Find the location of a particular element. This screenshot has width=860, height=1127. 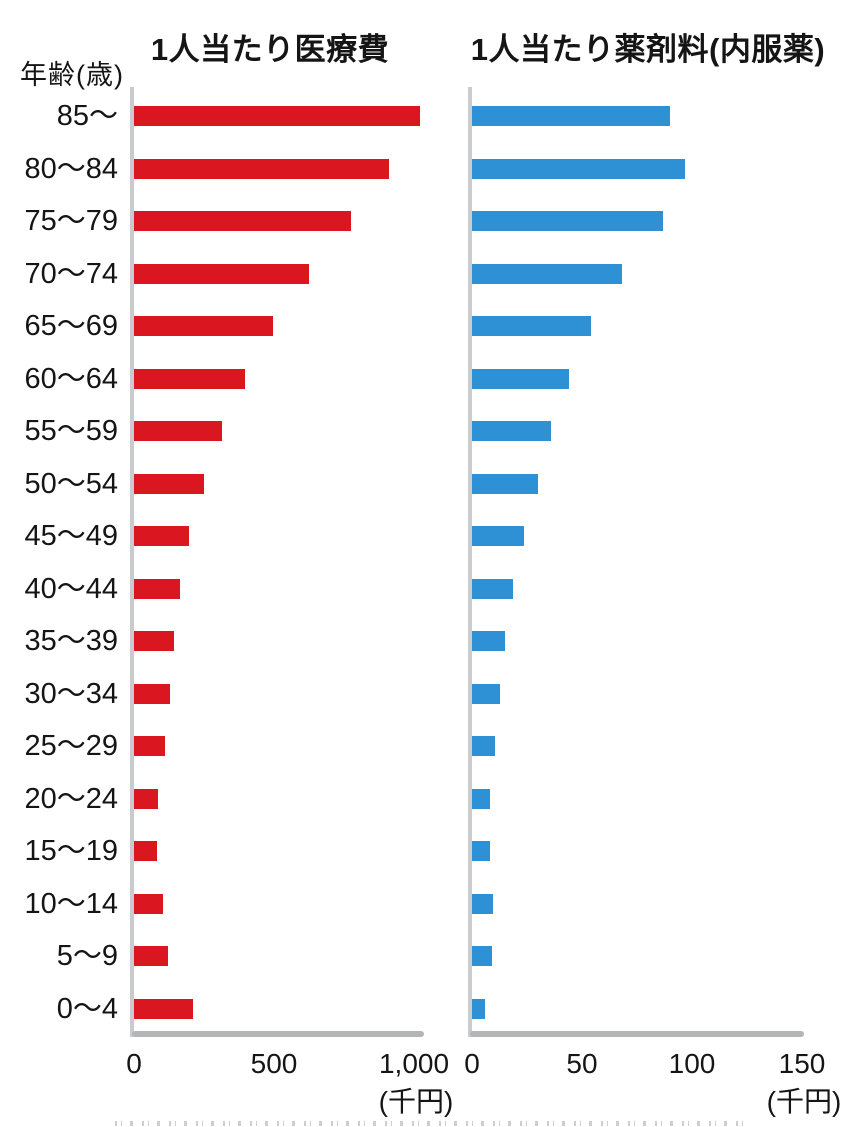

category-label-row-4: 65〜69 is located at coordinates (71, 326).